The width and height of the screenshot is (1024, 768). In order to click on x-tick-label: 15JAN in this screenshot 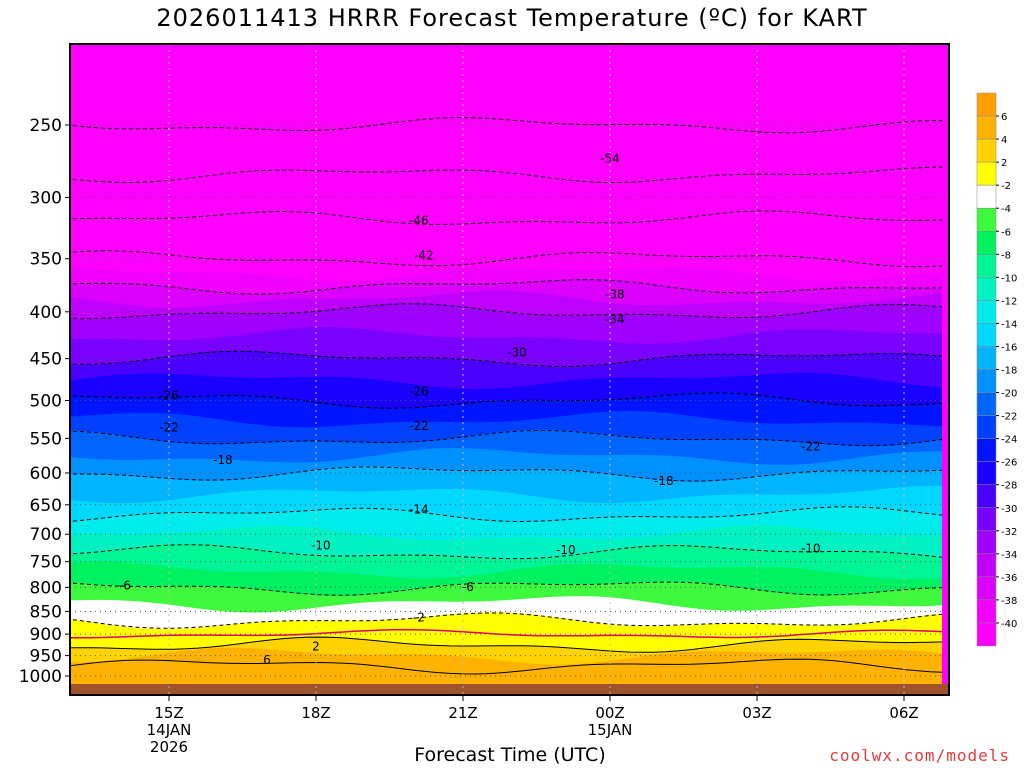, I will do `click(610, 730)`.